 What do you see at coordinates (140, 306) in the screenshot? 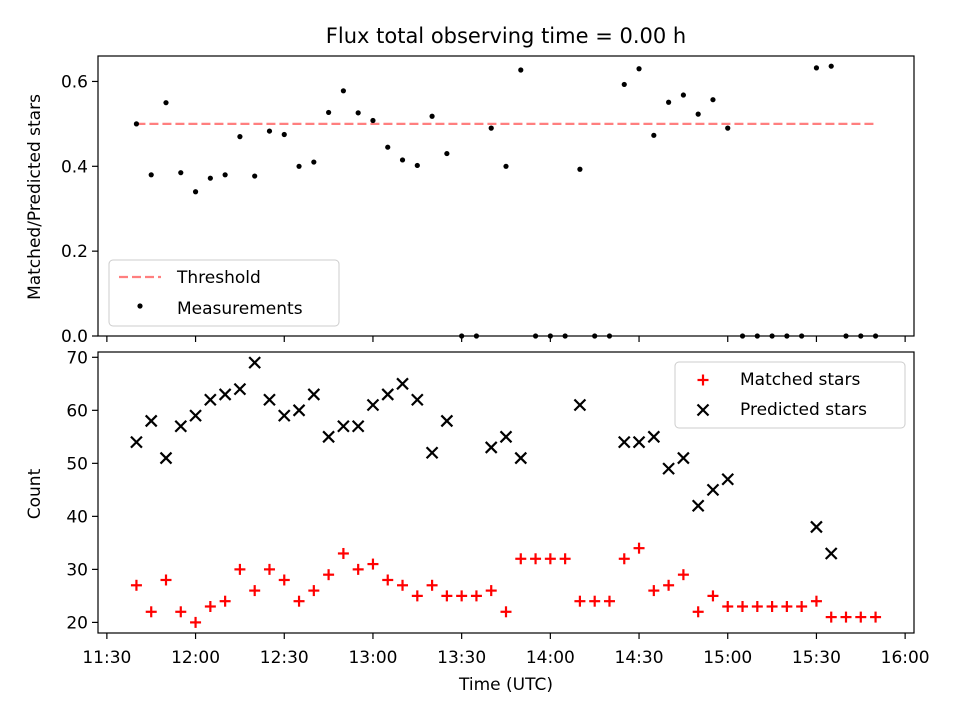
I see `legend-measurements-swatch` at bounding box center [140, 306].